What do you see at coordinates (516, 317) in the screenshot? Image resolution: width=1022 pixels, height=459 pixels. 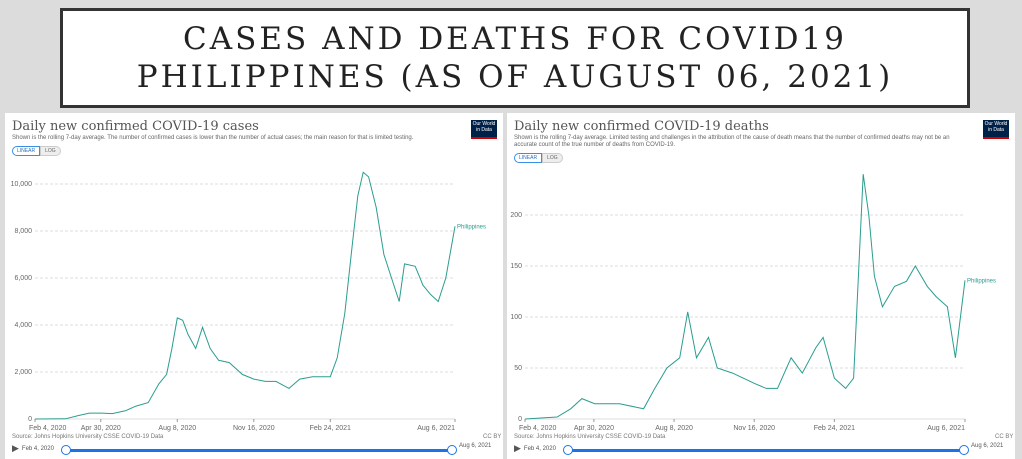 I see `y-tick-label: 100` at bounding box center [516, 317].